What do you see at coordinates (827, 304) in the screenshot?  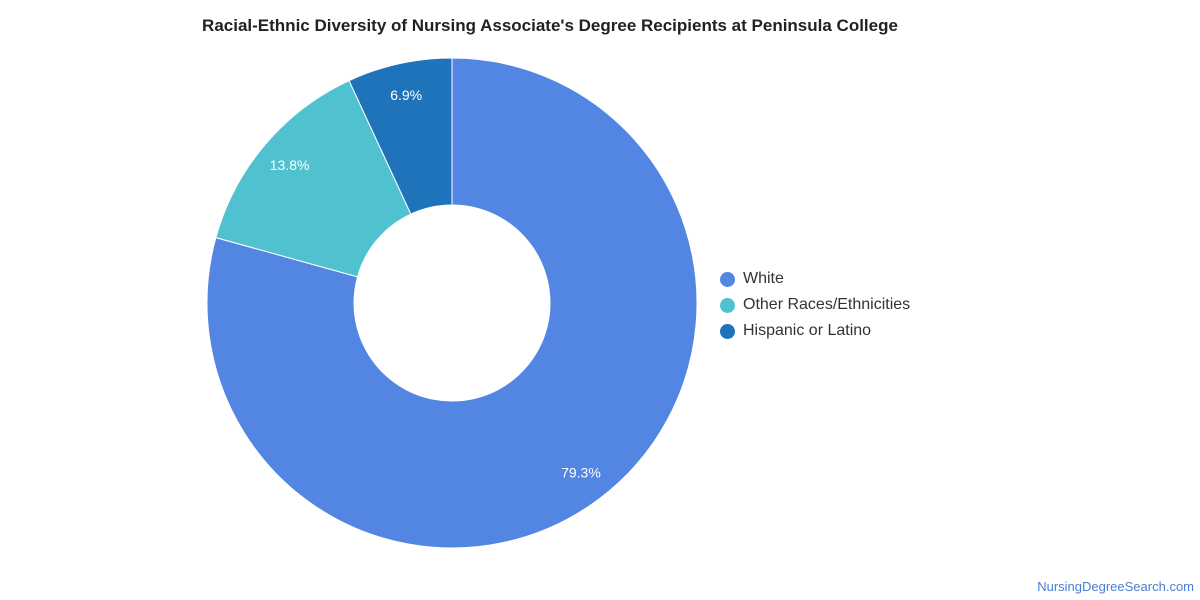 I see `legend-label: Other Races/Ethnicities` at bounding box center [827, 304].